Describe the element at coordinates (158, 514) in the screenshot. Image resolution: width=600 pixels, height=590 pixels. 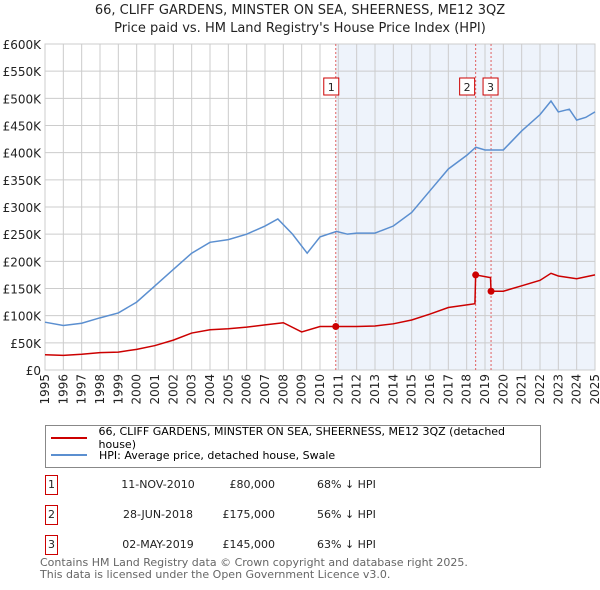
I see `sale-date: 28-JUN-2018` at that location.